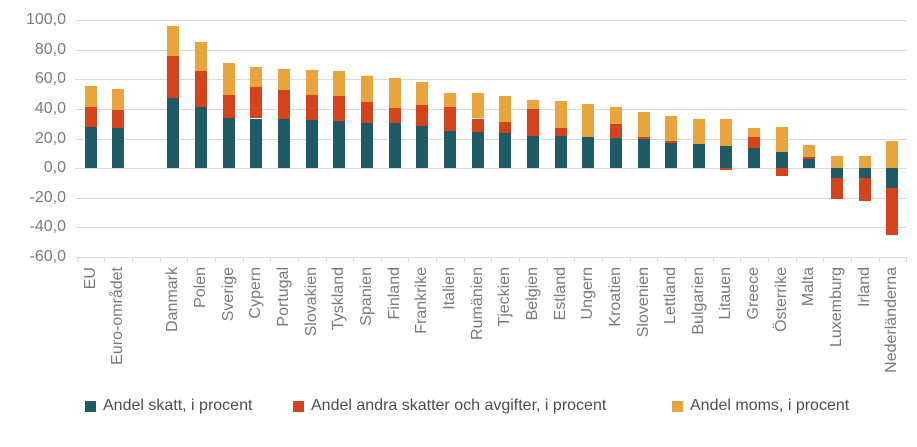  Describe the element at coordinates (178, 405) in the screenshot. I see `legend-label-skatt: Andel skatt, i procent` at that location.